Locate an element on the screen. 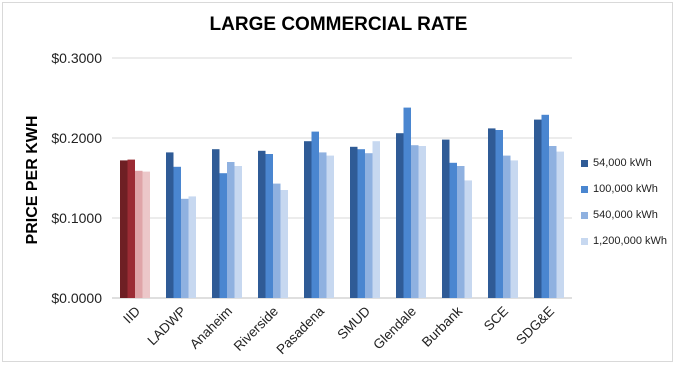  legend-label: 54,000 kWh is located at coordinates (622, 163).